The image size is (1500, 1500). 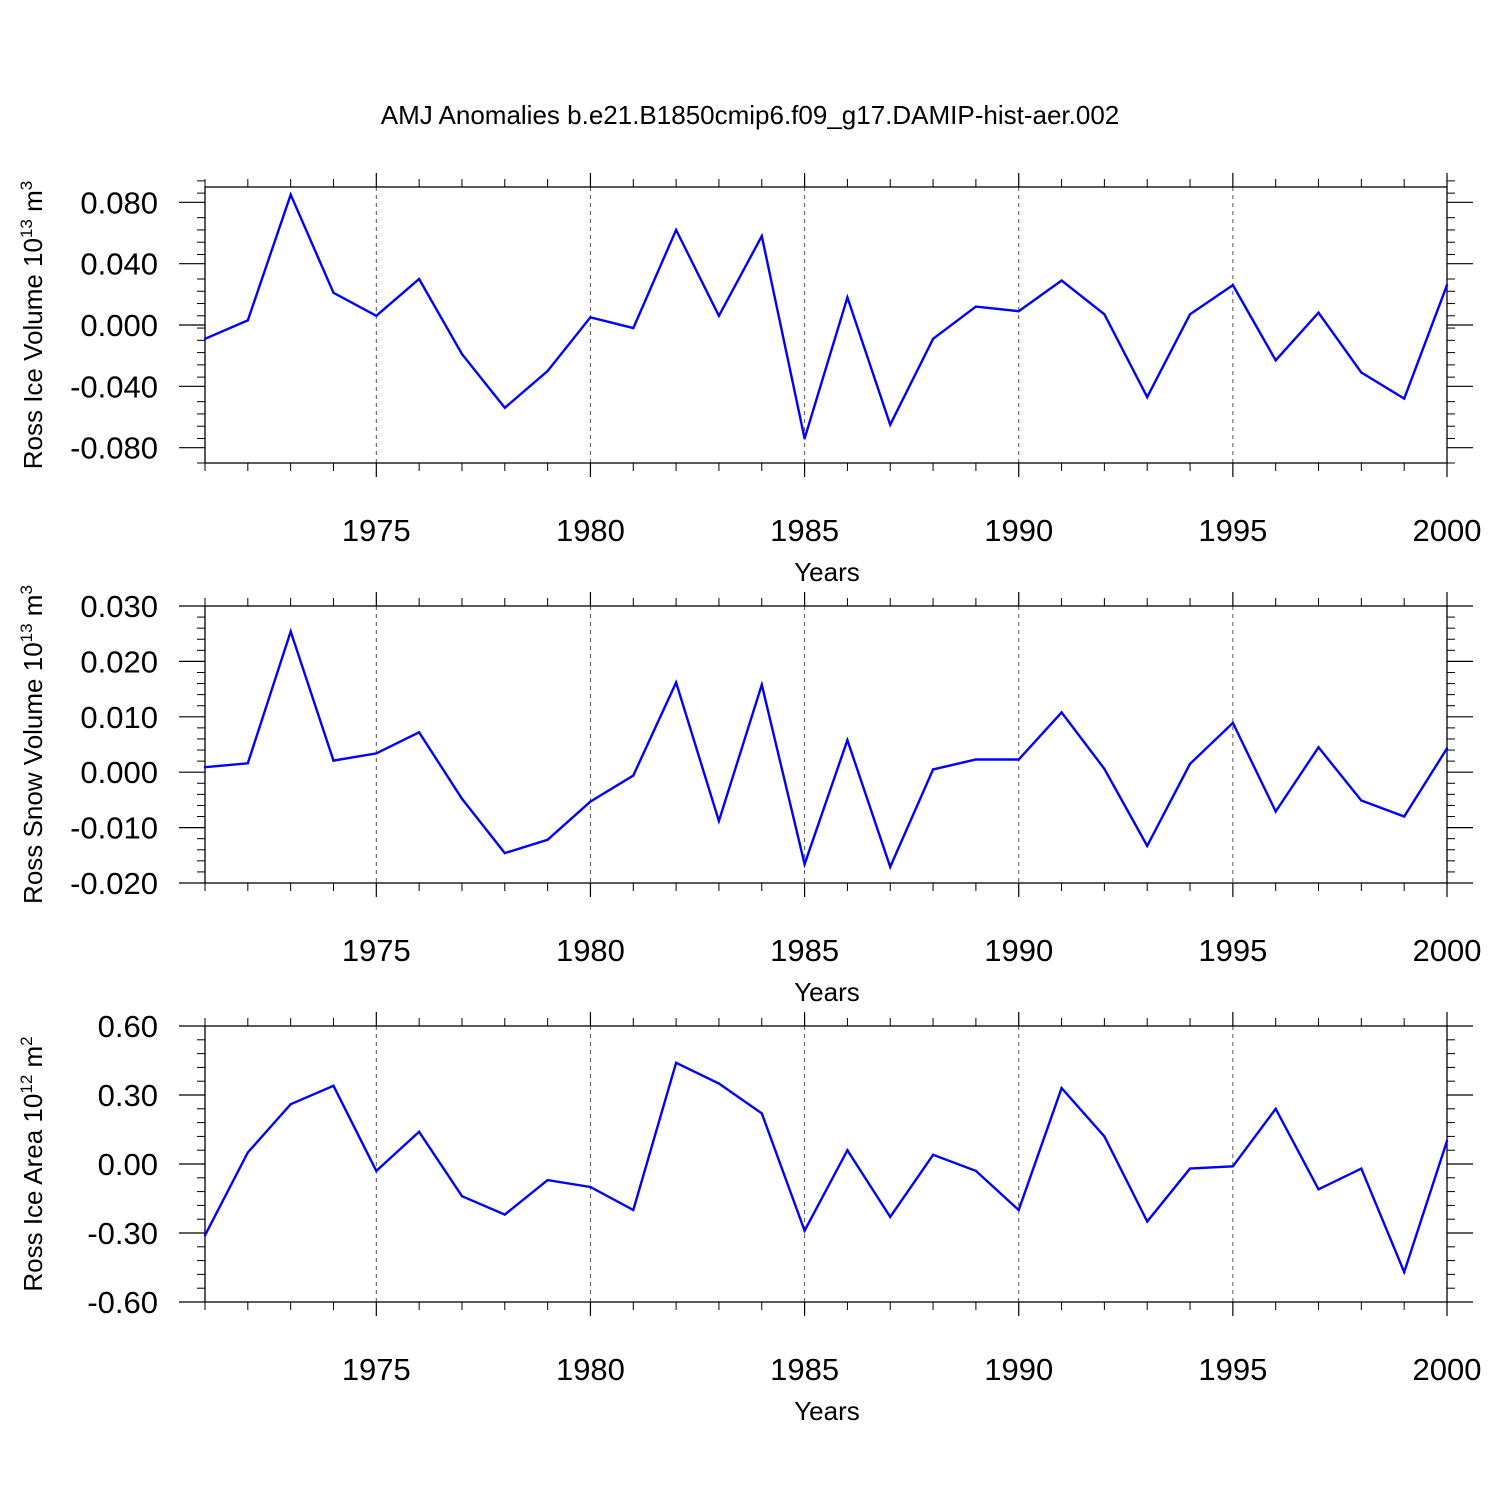 I want to click on y-tick-label: 0.30, so click(x=128, y=1095).